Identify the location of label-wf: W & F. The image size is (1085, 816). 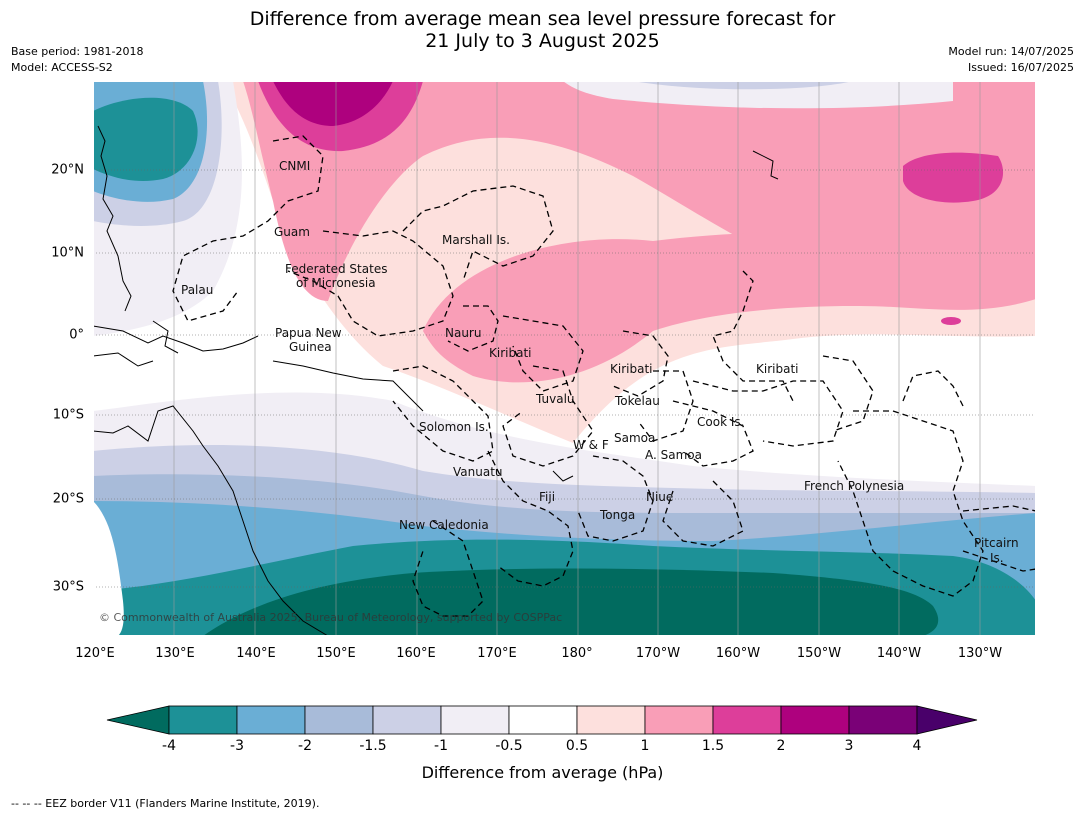
(591, 445).